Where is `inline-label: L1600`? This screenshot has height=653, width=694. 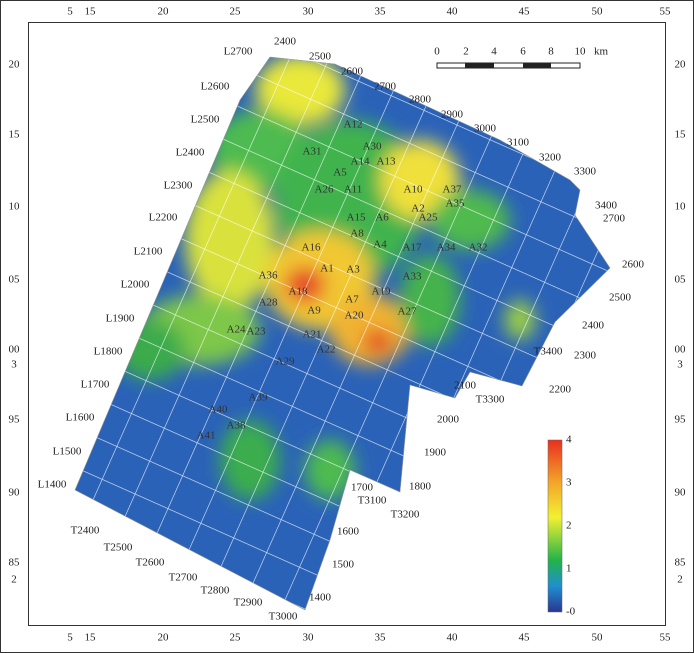 inline-label: L1600 is located at coordinates (80, 418).